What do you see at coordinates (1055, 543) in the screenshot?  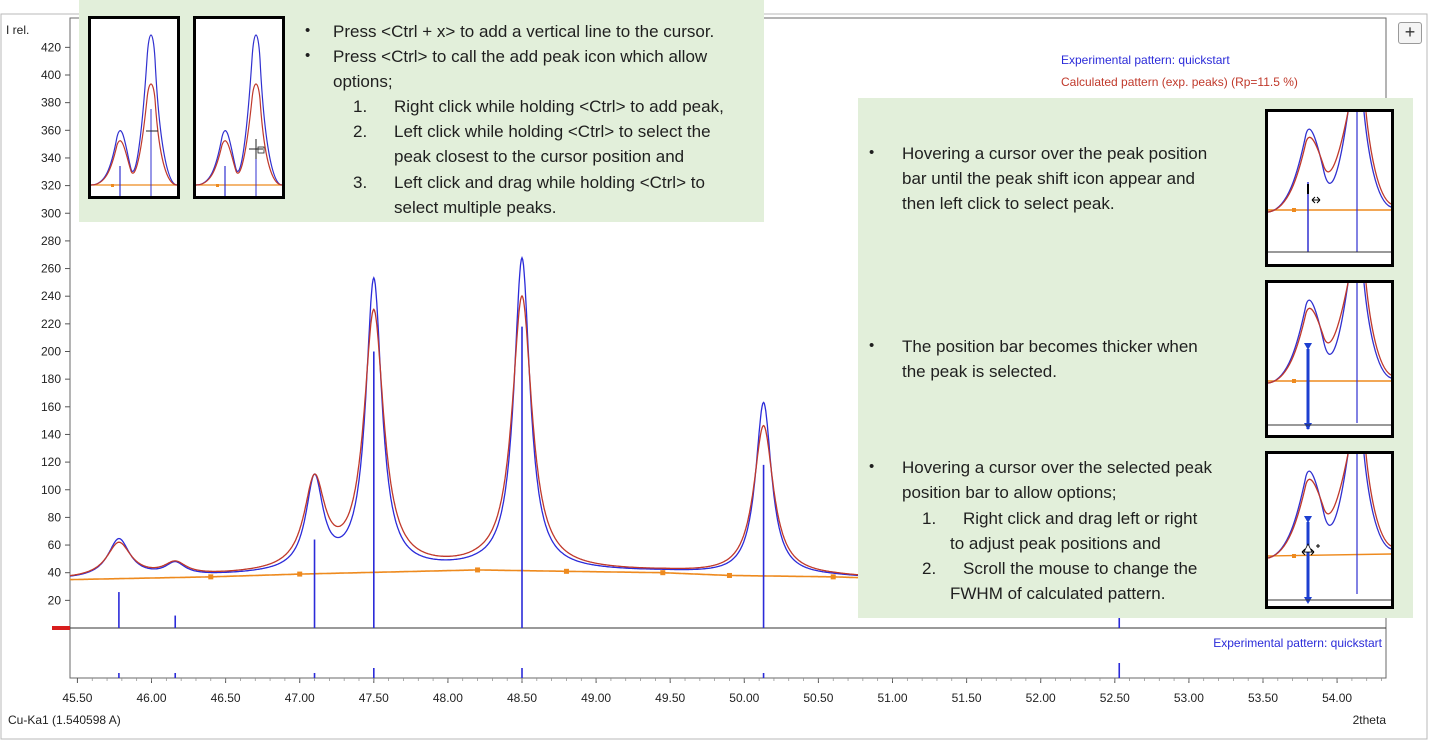 I see `callout-right-item-1-line-2: to adjust peak positions and` at bounding box center [1055, 543].